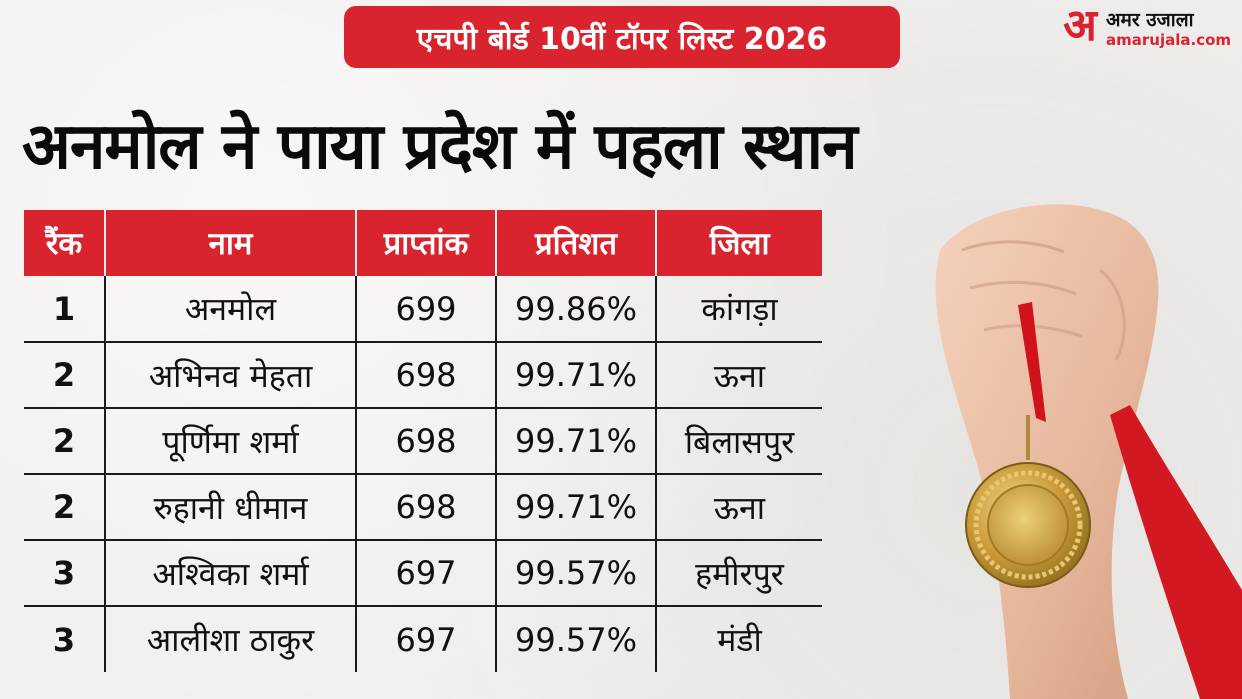  What do you see at coordinates (1169, 40) in the screenshot?
I see `logo-domain: amarujala.com` at bounding box center [1169, 40].